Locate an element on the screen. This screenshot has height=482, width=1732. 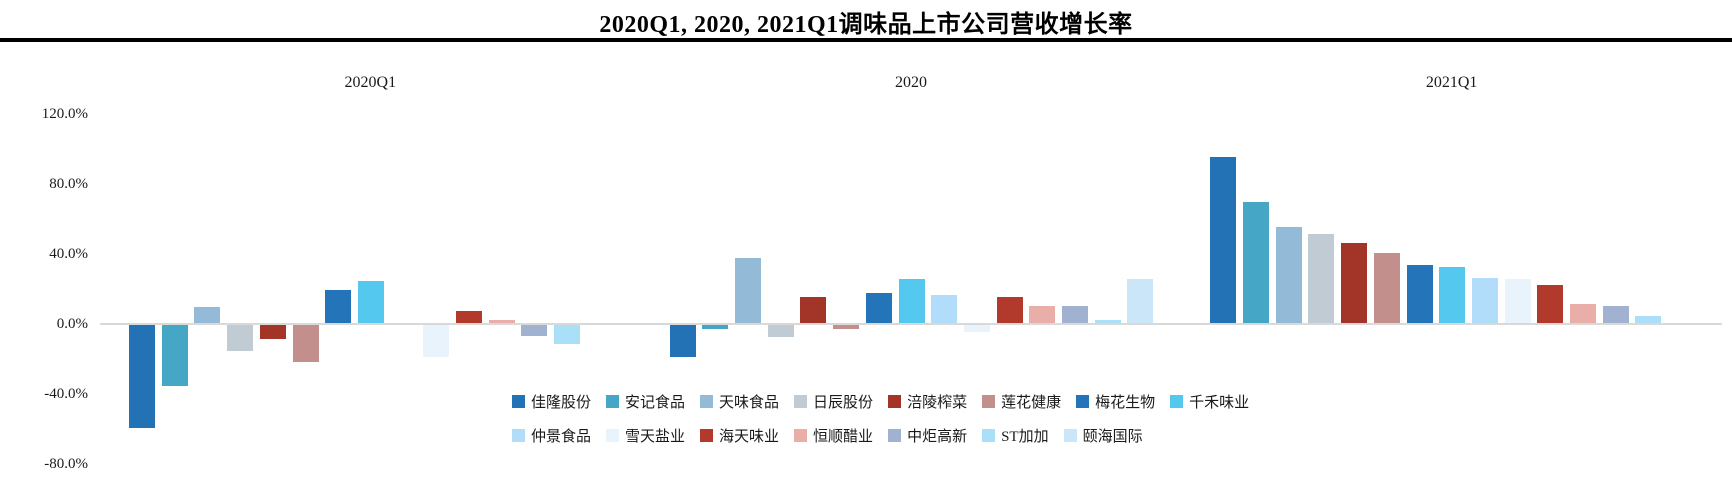
legend-item-千禾味业: 千禾味业 is located at coordinates (1209, 401).